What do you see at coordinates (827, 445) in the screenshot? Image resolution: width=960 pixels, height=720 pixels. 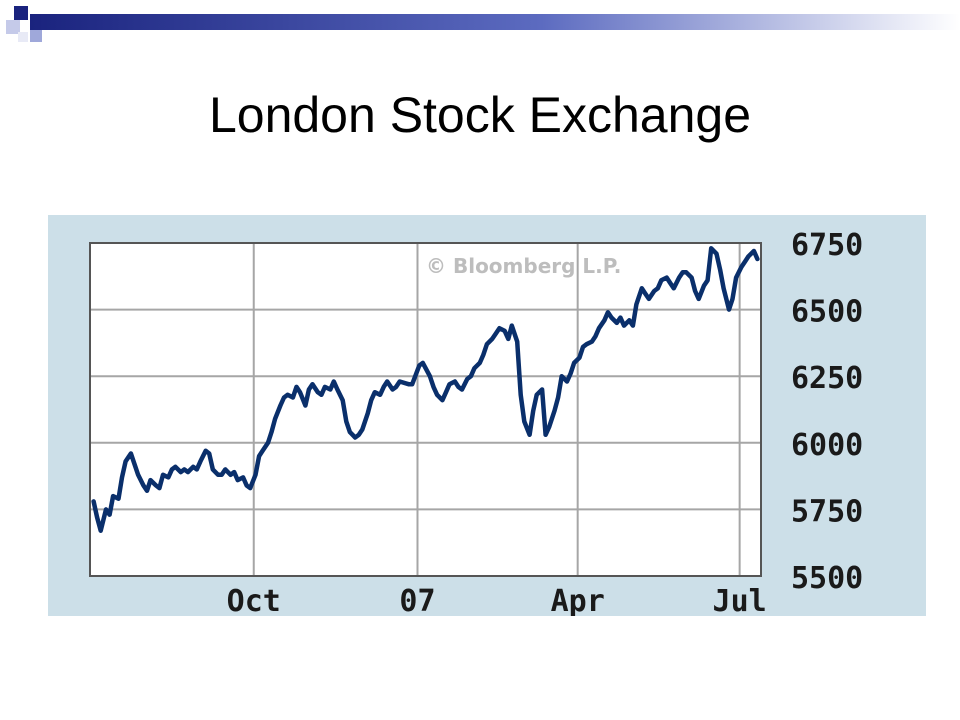 I see `y-tick-label: 6000` at bounding box center [827, 445].